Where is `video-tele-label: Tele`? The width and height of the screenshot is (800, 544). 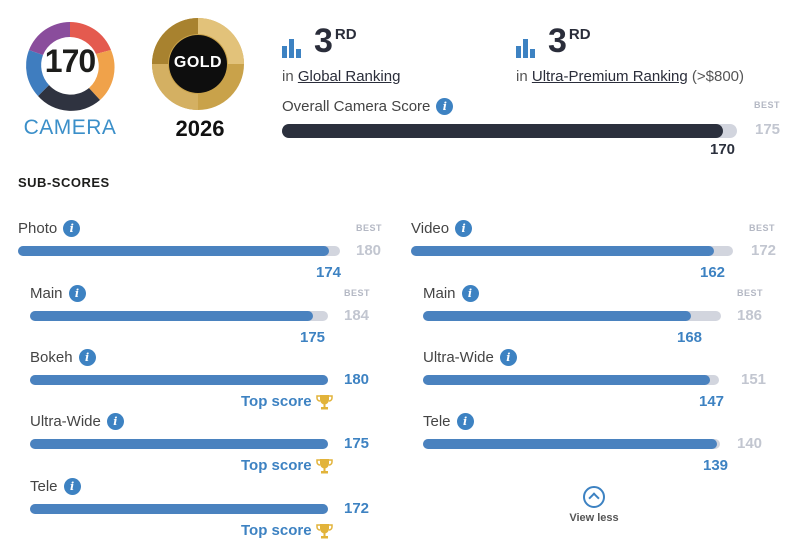
video-tele-label: Tele is located at coordinates (437, 421).